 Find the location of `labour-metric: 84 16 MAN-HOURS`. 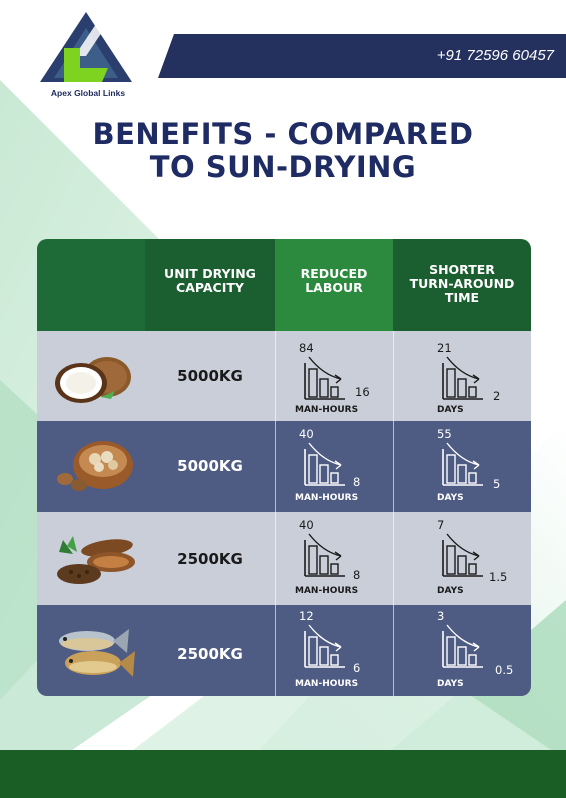

labour-metric: 84 16 MAN-HOURS is located at coordinates (342, 378).